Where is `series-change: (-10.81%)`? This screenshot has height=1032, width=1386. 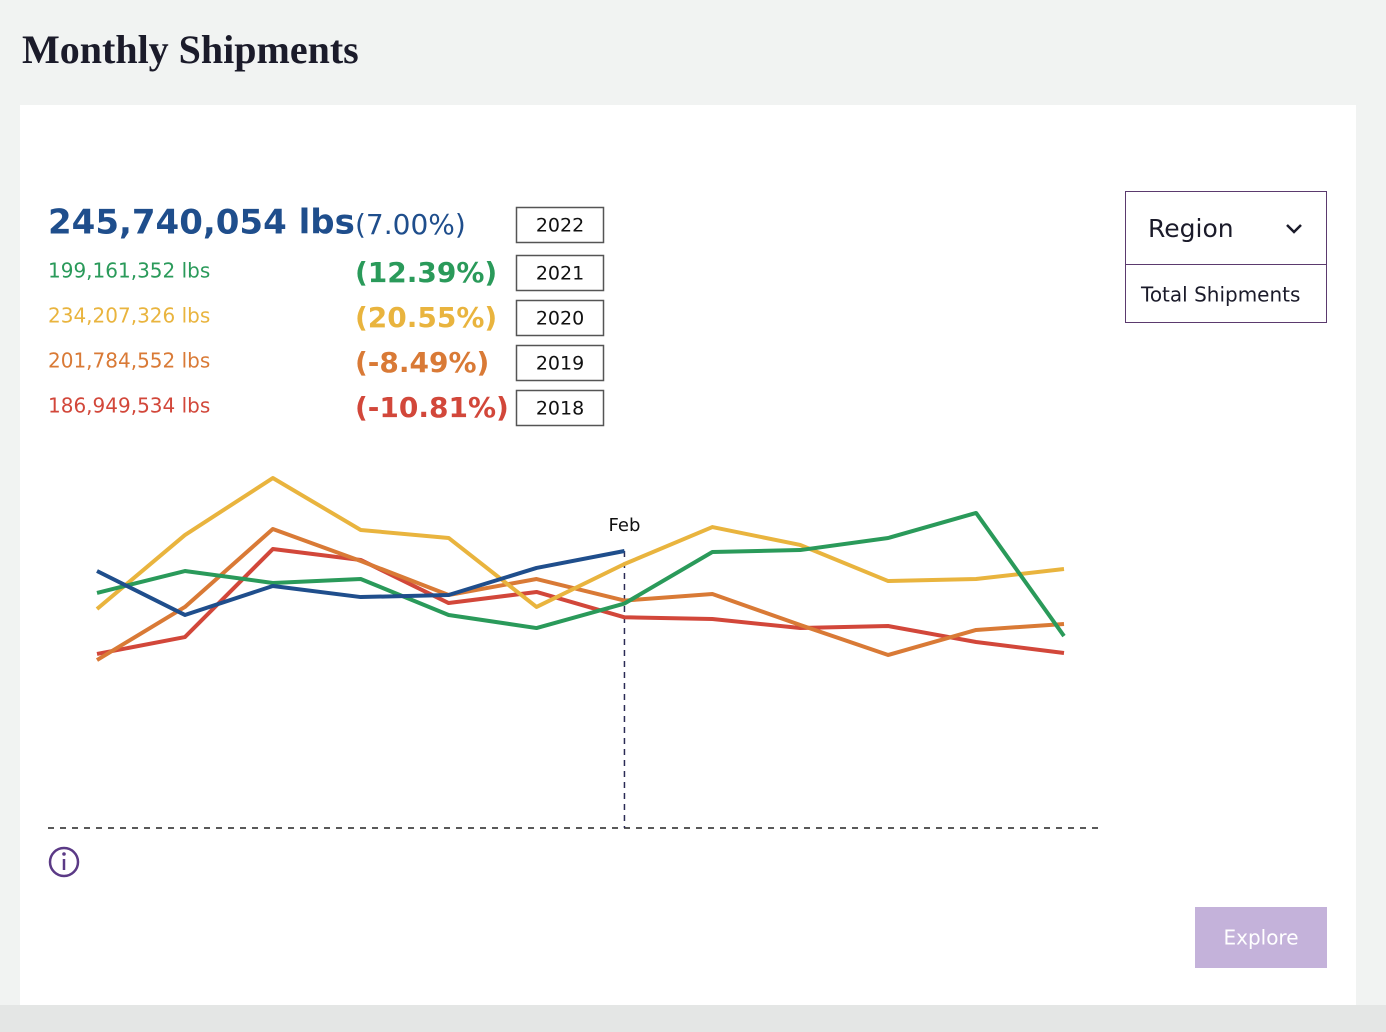
series-change: (-10.81%) is located at coordinates (432, 407).